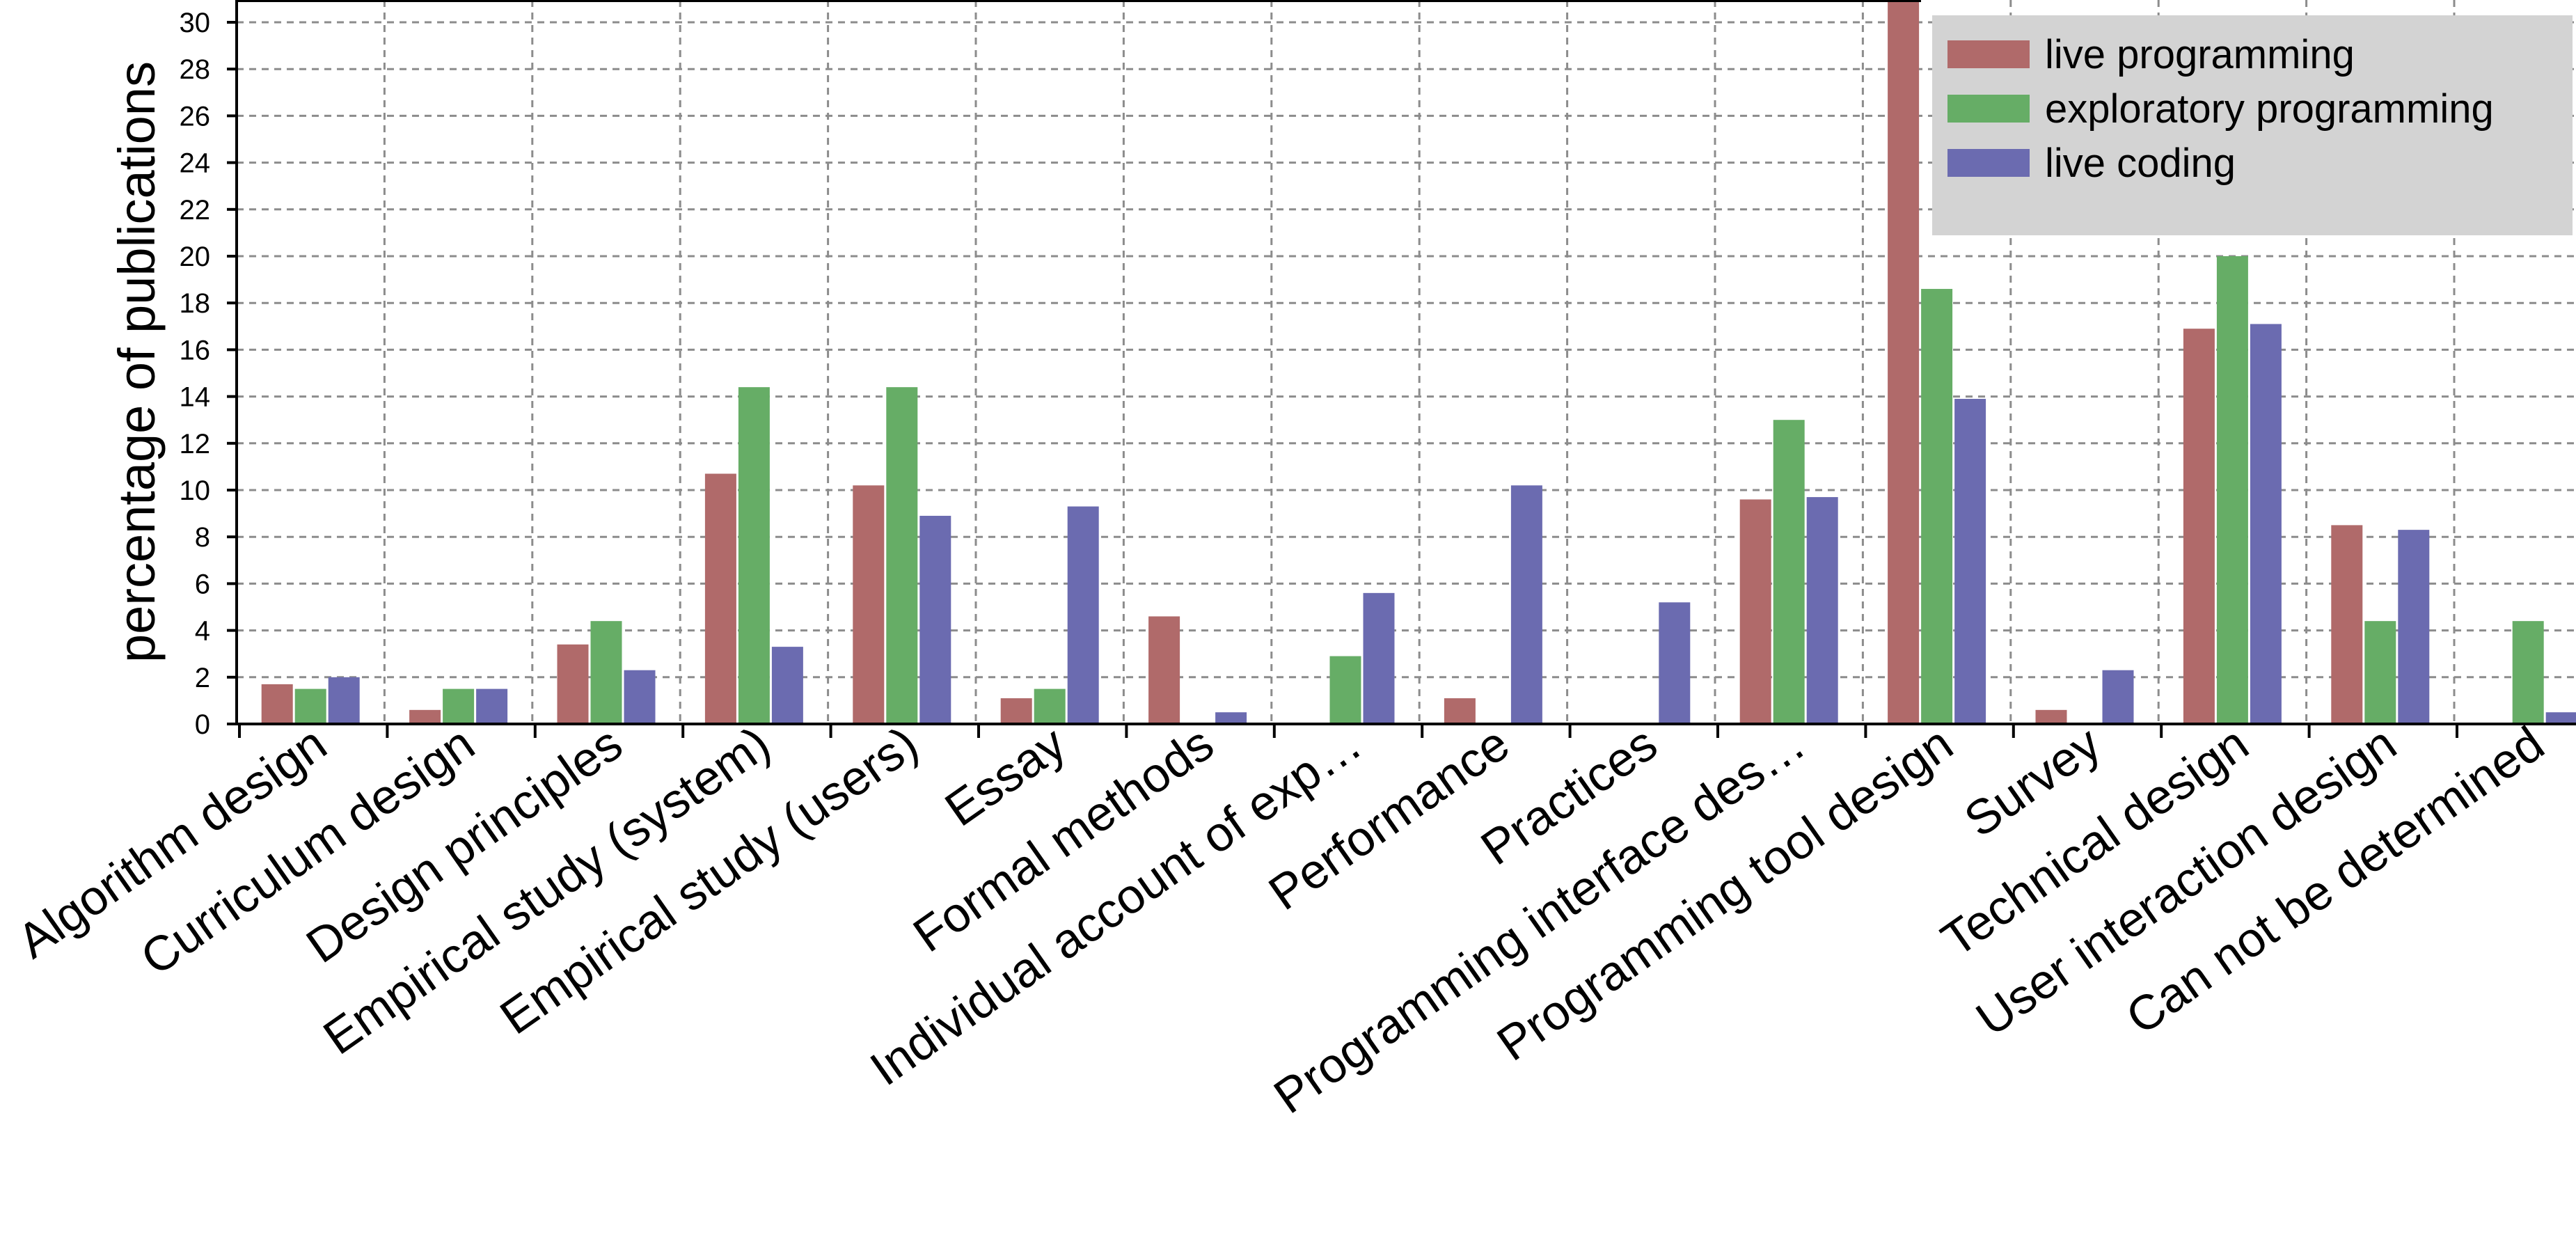  What do you see at coordinates (202, 537) in the screenshot?
I see `y-tick-label: 8` at bounding box center [202, 537].